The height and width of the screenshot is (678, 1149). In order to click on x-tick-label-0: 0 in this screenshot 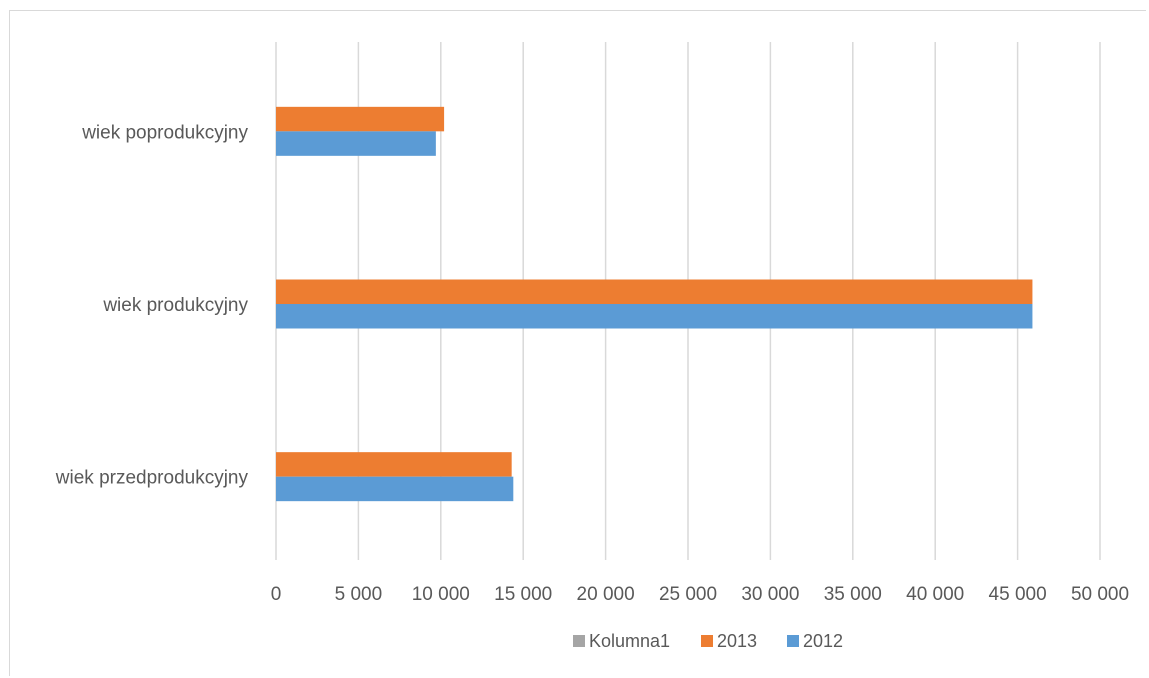, I will do `click(276, 594)`.